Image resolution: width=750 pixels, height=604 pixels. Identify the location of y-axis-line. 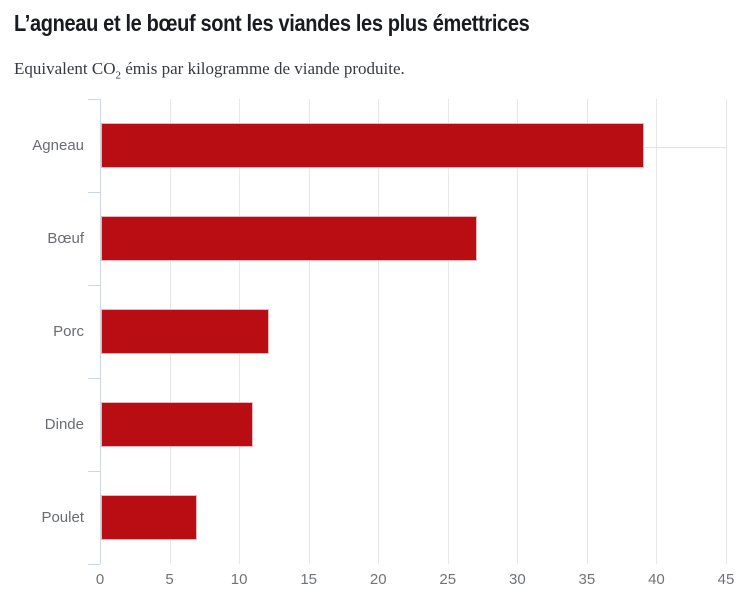
(100, 331).